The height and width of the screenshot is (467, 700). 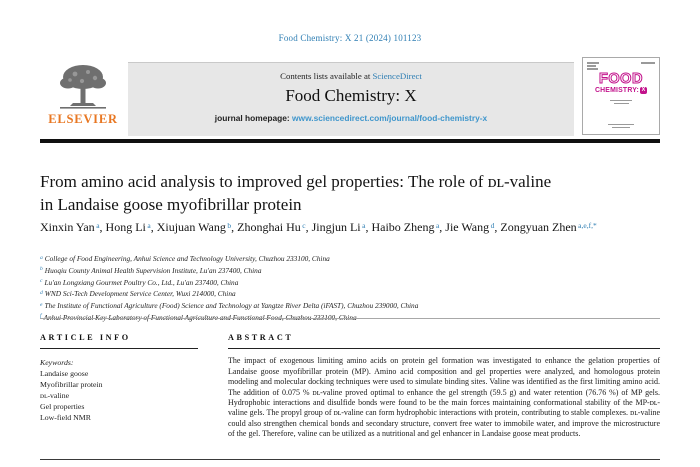 I want to click on abstract-heading: ABSTRACT, so click(x=261, y=337).